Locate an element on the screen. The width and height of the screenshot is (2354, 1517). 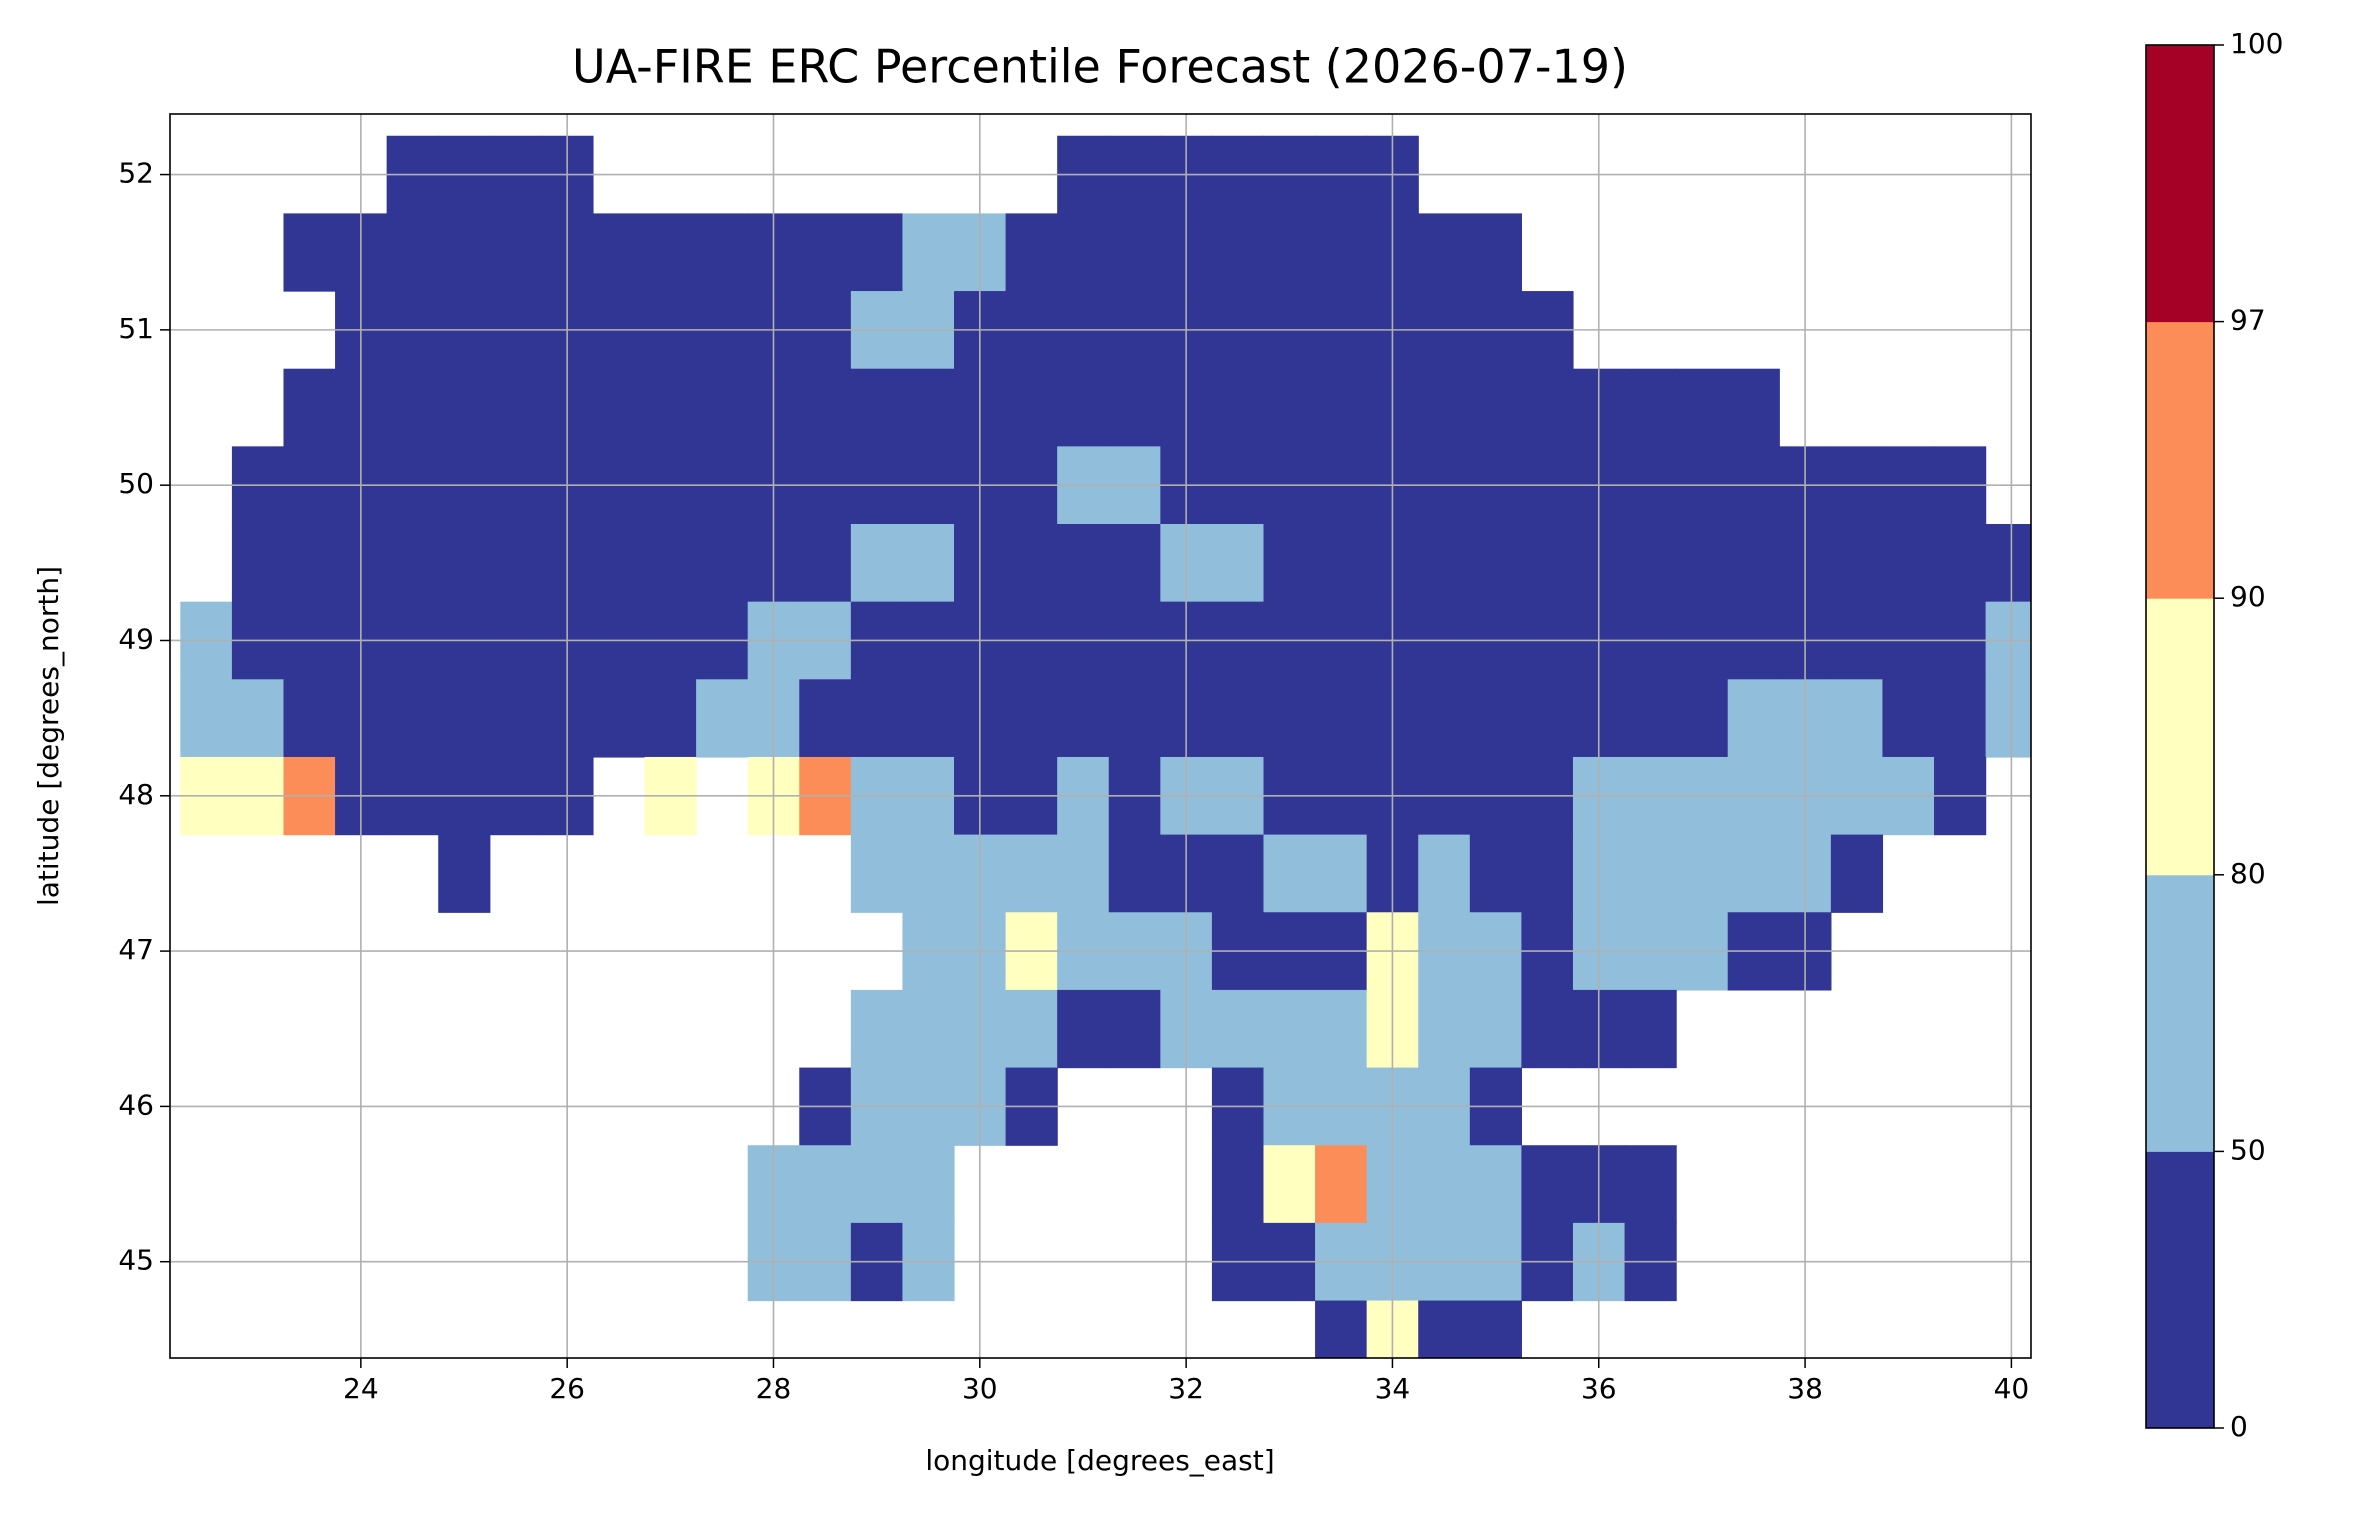
x-tick-label: 40 is located at coordinates (2012, 1388).